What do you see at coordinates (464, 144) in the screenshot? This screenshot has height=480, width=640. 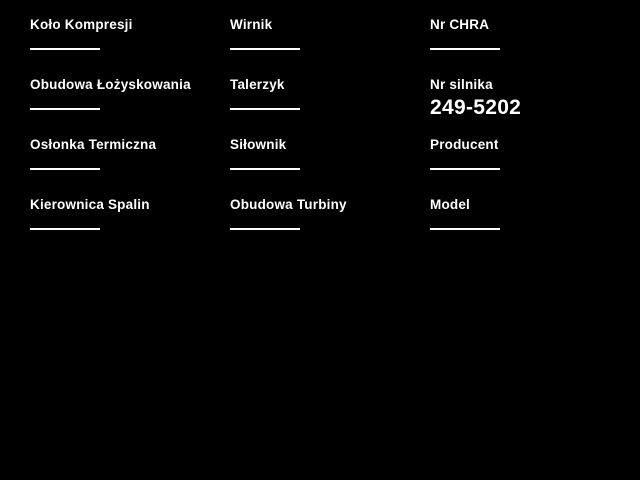 I see `field-label: Producent` at bounding box center [464, 144].